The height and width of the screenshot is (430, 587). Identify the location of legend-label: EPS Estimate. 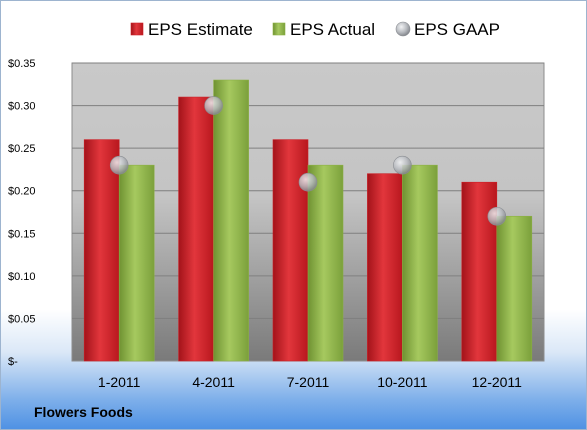
(200, 29).